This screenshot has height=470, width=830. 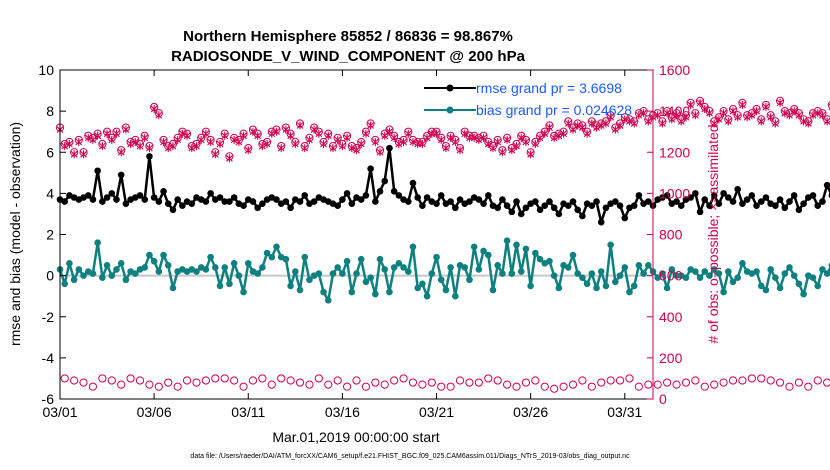 I want to click on y-tick-label: 8, so click(x=50, y=111).